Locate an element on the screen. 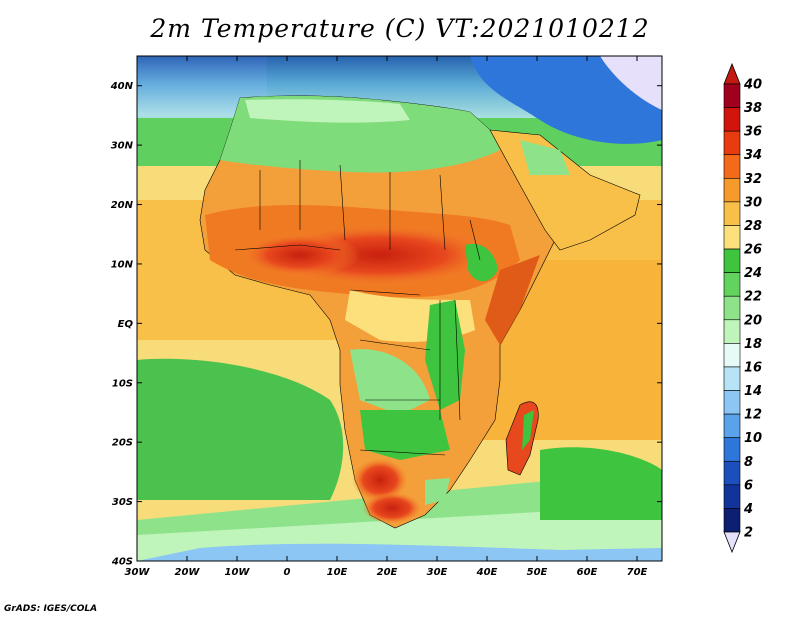 The width and height of the screenshot is (800, 618). south-atlantic-cool is located at coordinates (240, 429).